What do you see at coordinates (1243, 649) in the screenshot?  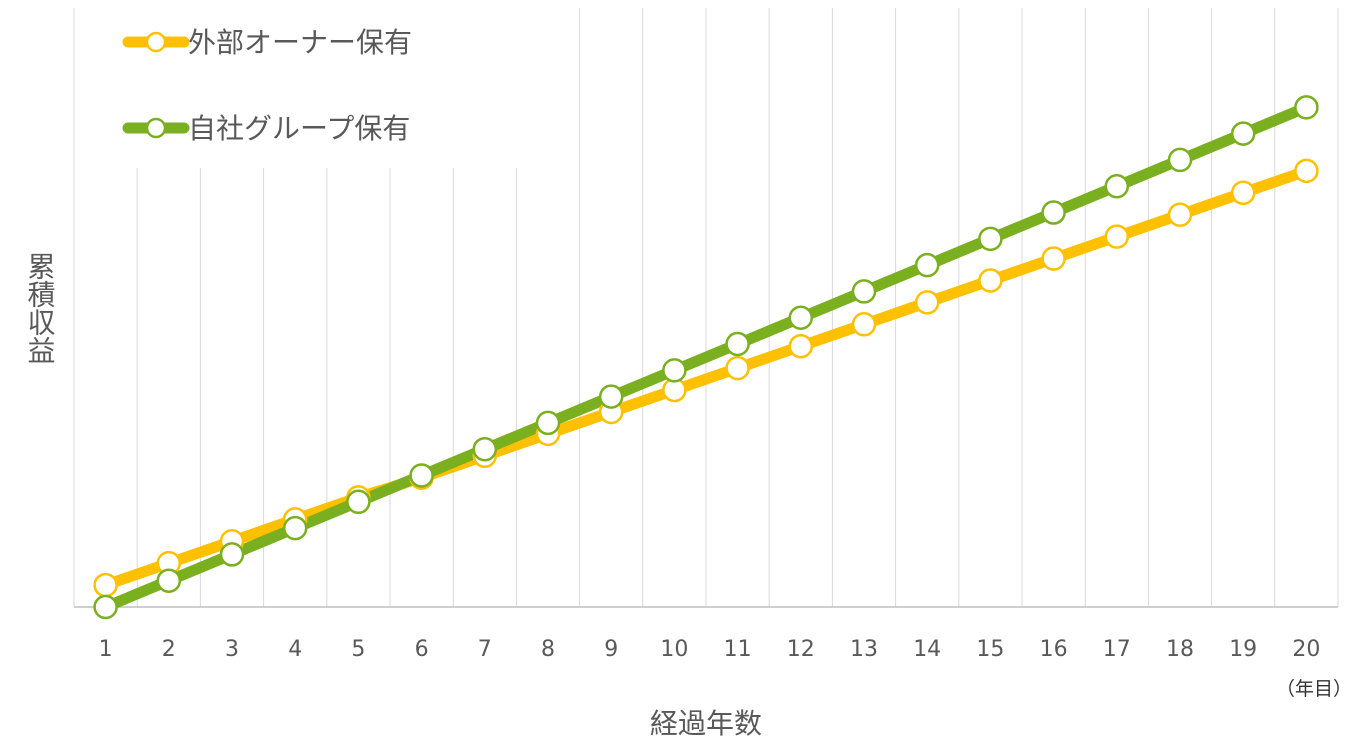 I see `x-tick-label: 19` at bounding box center [1243, 649].